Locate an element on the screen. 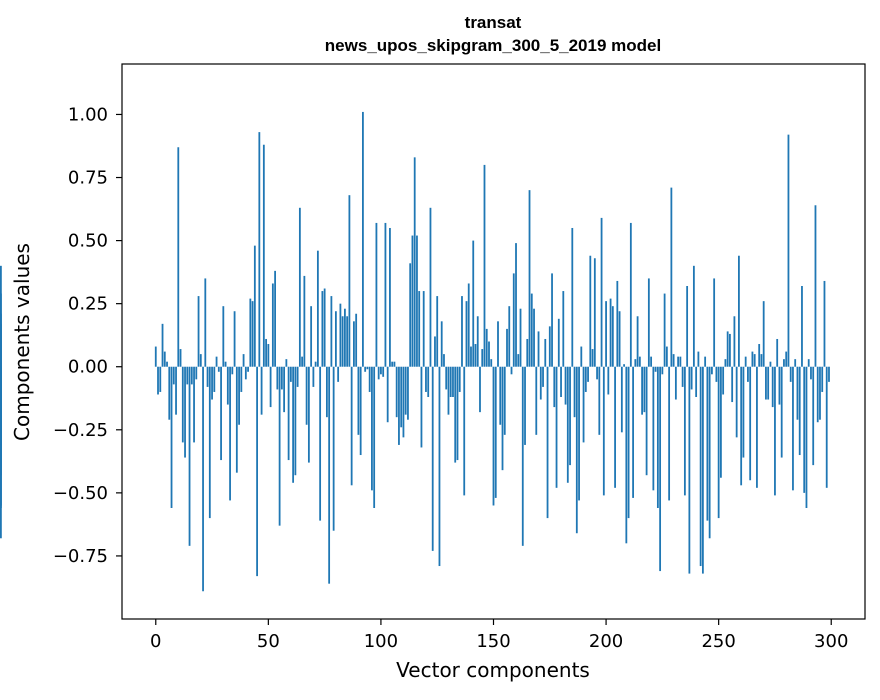 The width and height of the screenshot is (880, 700). y-tick-label: 0.25 is located at coordinates (88, 304).